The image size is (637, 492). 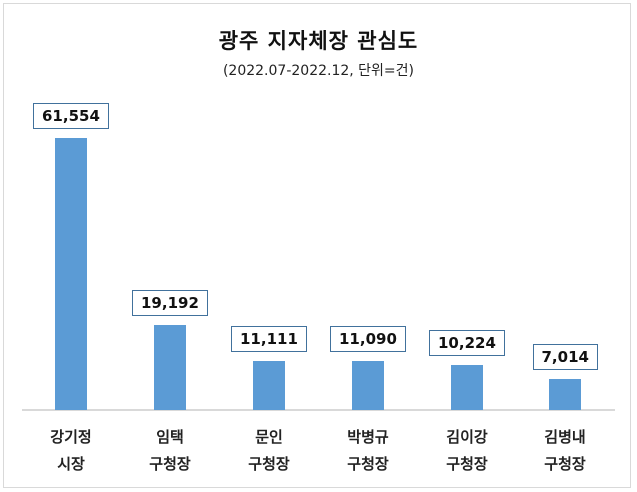 What do you see at coordinates (71, 437) in the screenshot?
I see `x-tick-label-line: 강기정` at bounding box center [71, 437].